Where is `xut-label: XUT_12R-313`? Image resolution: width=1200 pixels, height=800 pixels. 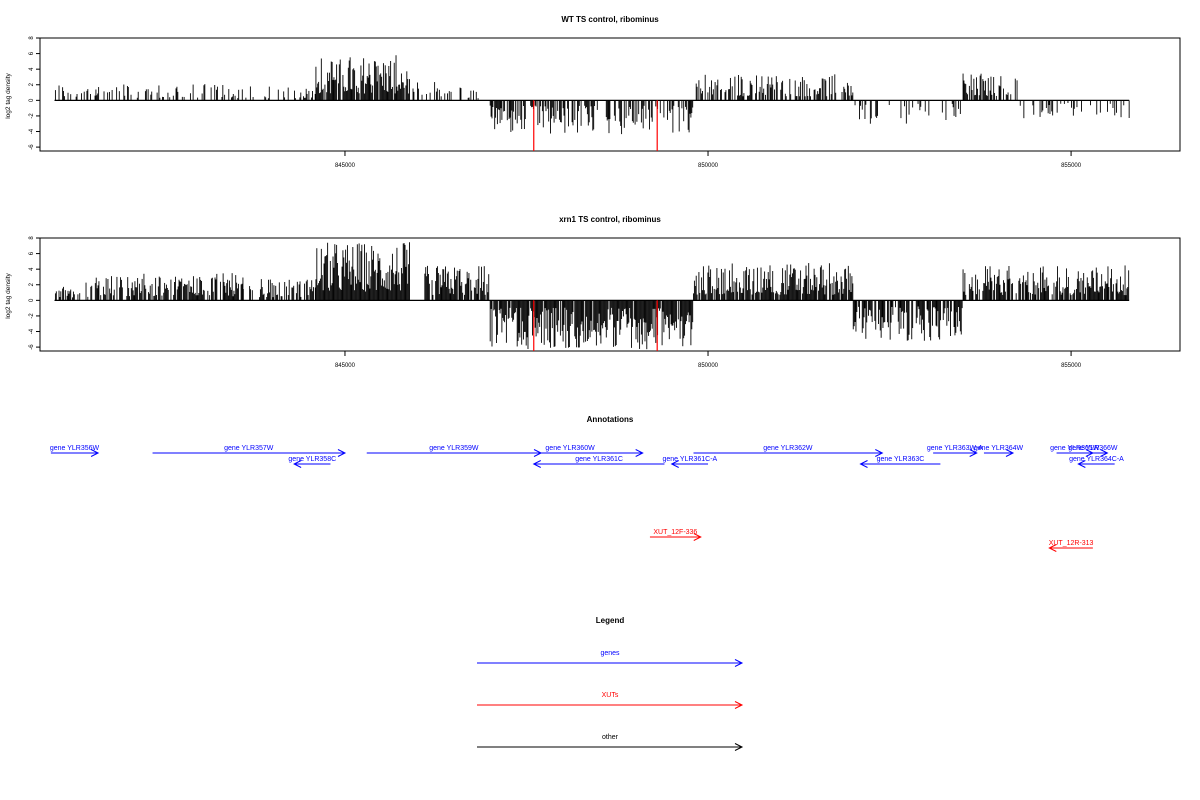
xut-label: XUT_12R-313 is located at coordinates (1071, 543).